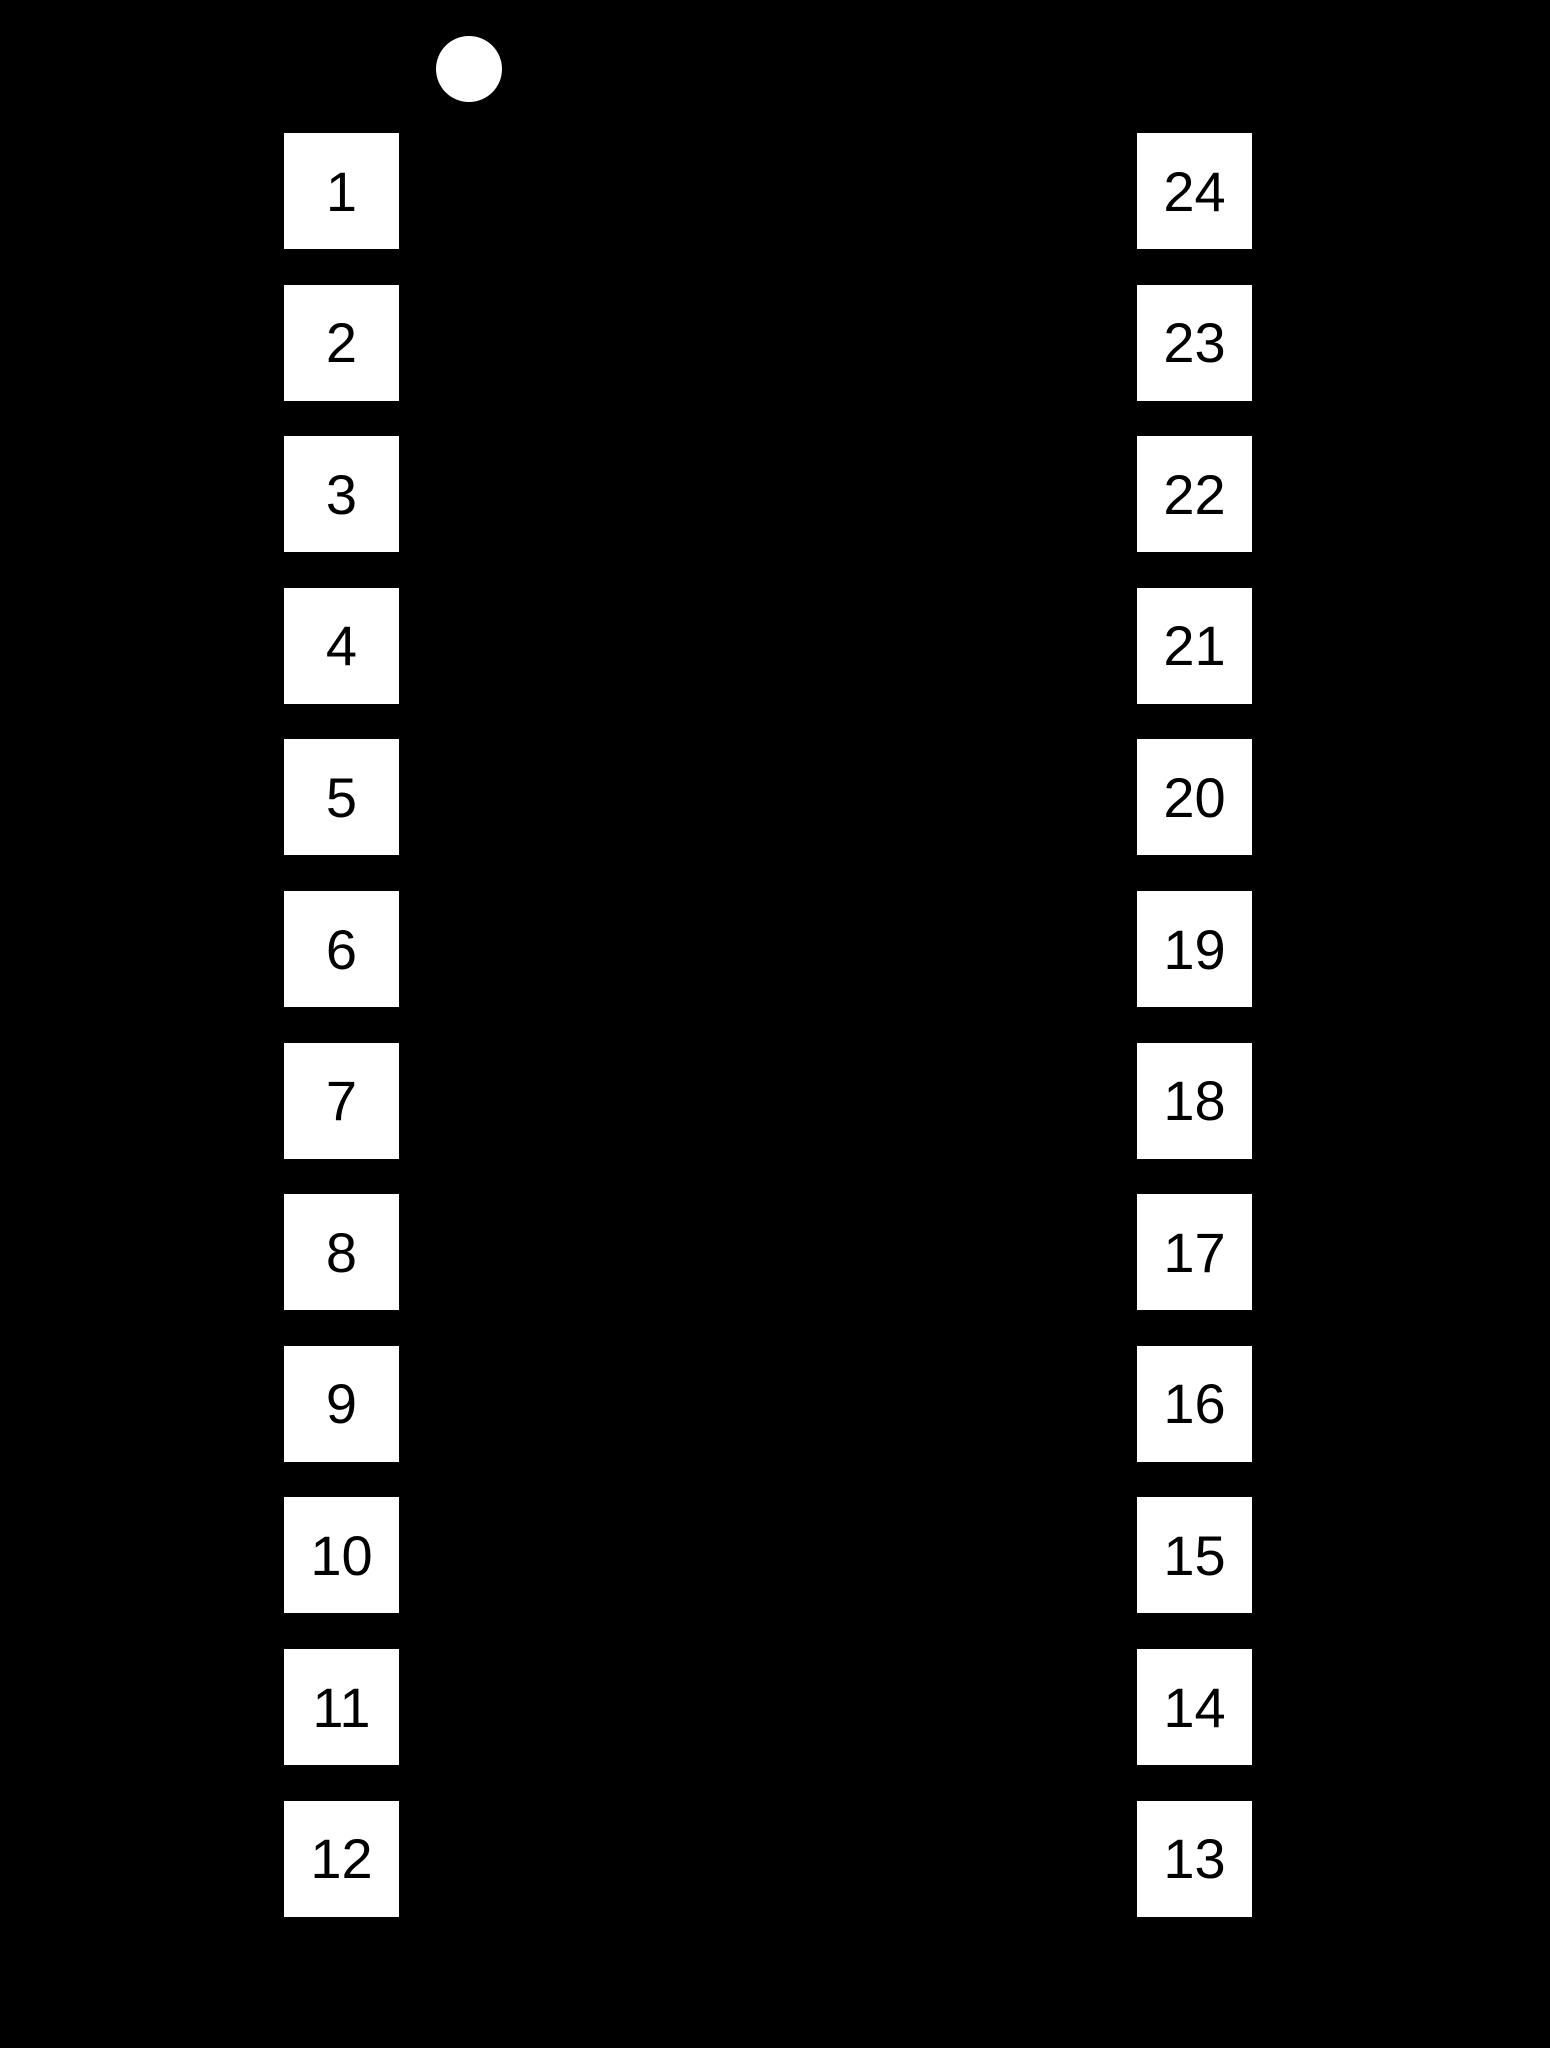  I want to click on pin-17: 17, so click(1194, 1252).